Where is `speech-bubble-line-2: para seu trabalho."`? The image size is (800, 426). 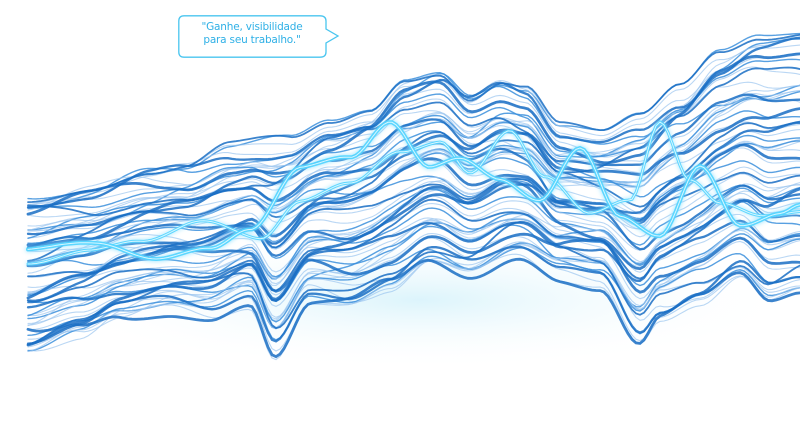
speech-bubble-line-2: para seu trabalho." is located at coordinates (252, 40).